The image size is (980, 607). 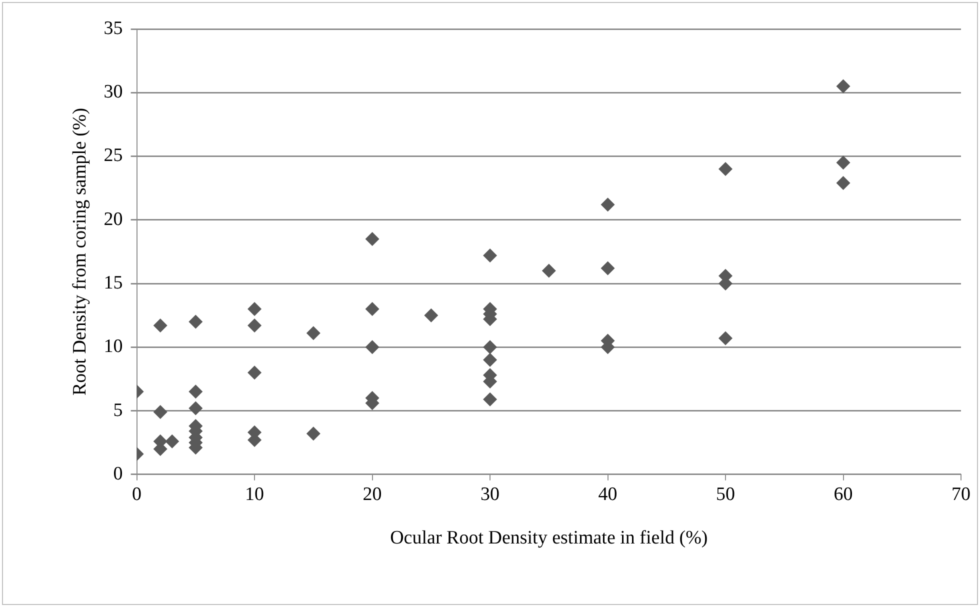 What do you see at coordinates (137, 494) in the screenshot?
I see `x-tick-label: 0` at bounding box center [137, 494].